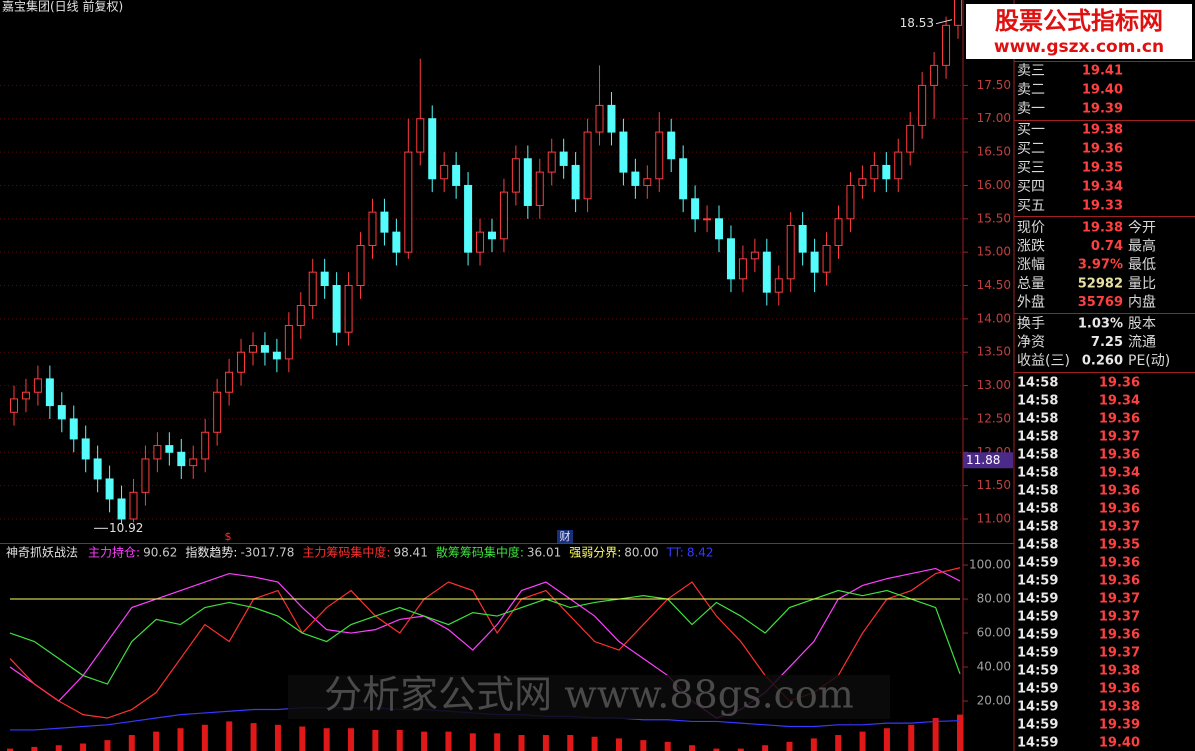 The image size is (1195, 751). I want to click on stat-value: 52982, so click(1100, 283).